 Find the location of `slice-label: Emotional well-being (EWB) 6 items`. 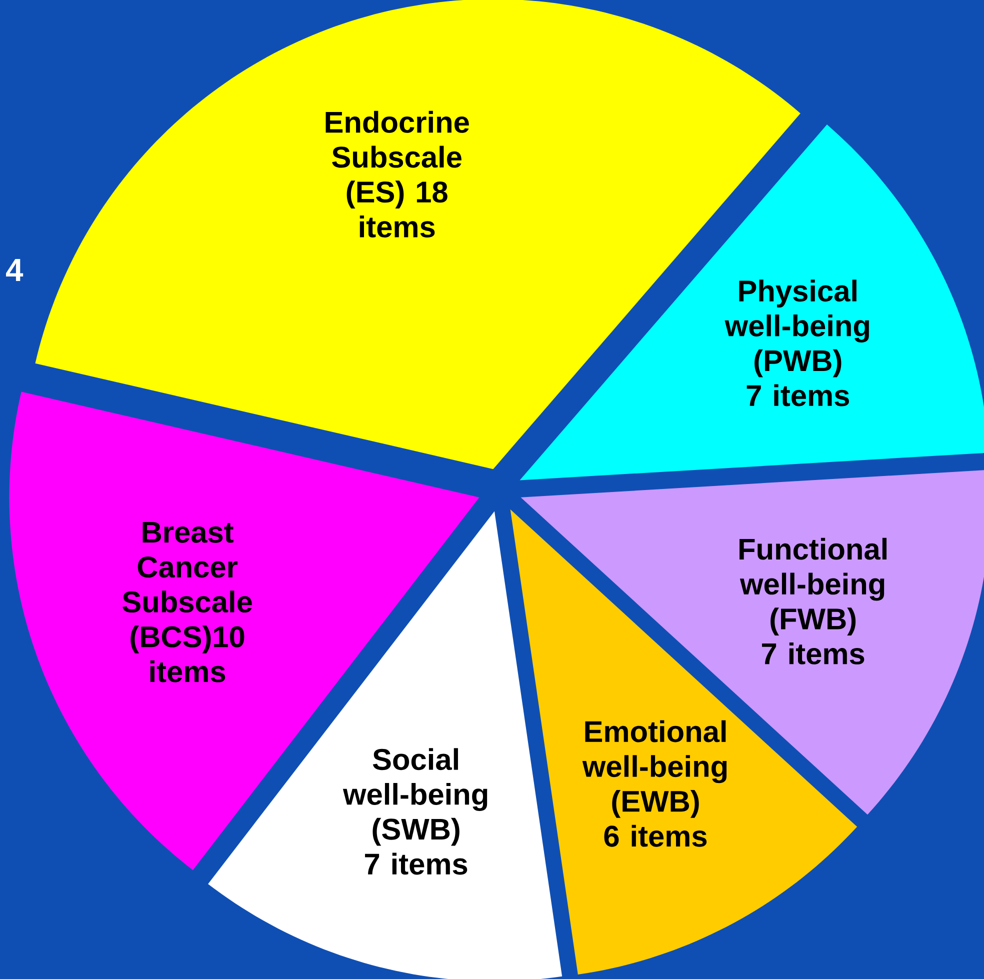

slice-label: Emotional well-being (EWB) 6 items is located at coordinates (654, 783).